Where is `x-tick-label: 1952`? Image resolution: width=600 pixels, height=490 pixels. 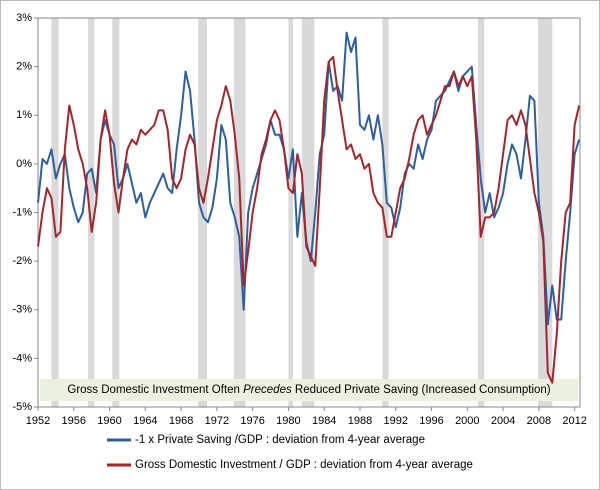 x-tick-label: 1952 is located at coordinates (38, 421).